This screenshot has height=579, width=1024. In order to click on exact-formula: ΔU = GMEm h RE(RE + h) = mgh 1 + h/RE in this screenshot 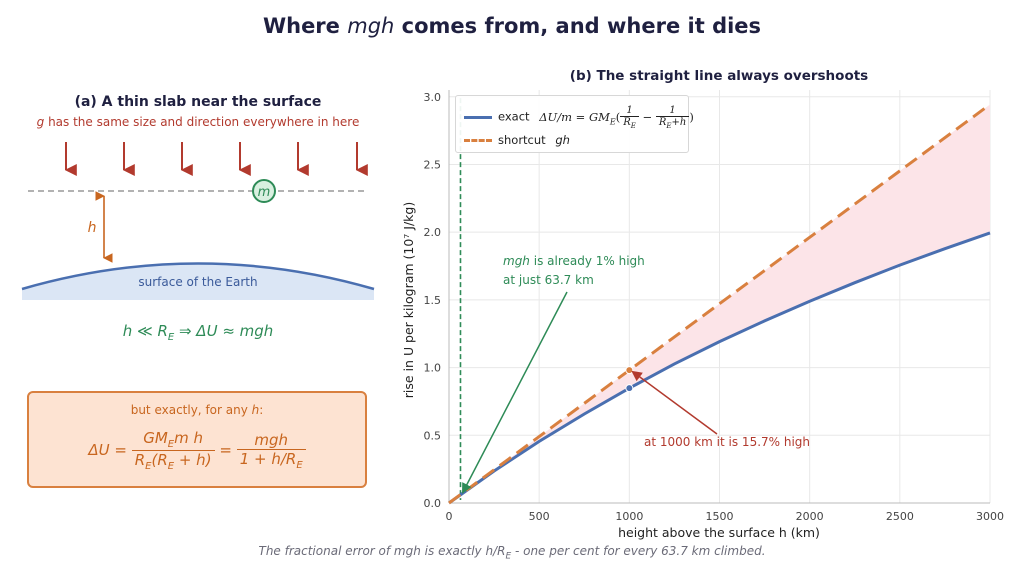, I will do `click(197, 450)`.